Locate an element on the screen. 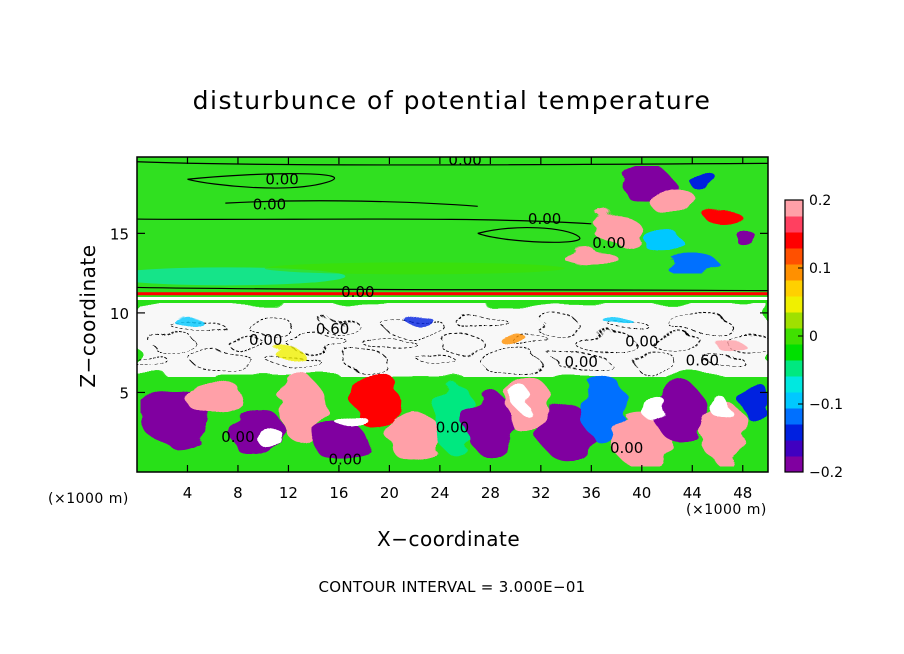  x-tick-label: 40 is located at coordinates (641, 493).